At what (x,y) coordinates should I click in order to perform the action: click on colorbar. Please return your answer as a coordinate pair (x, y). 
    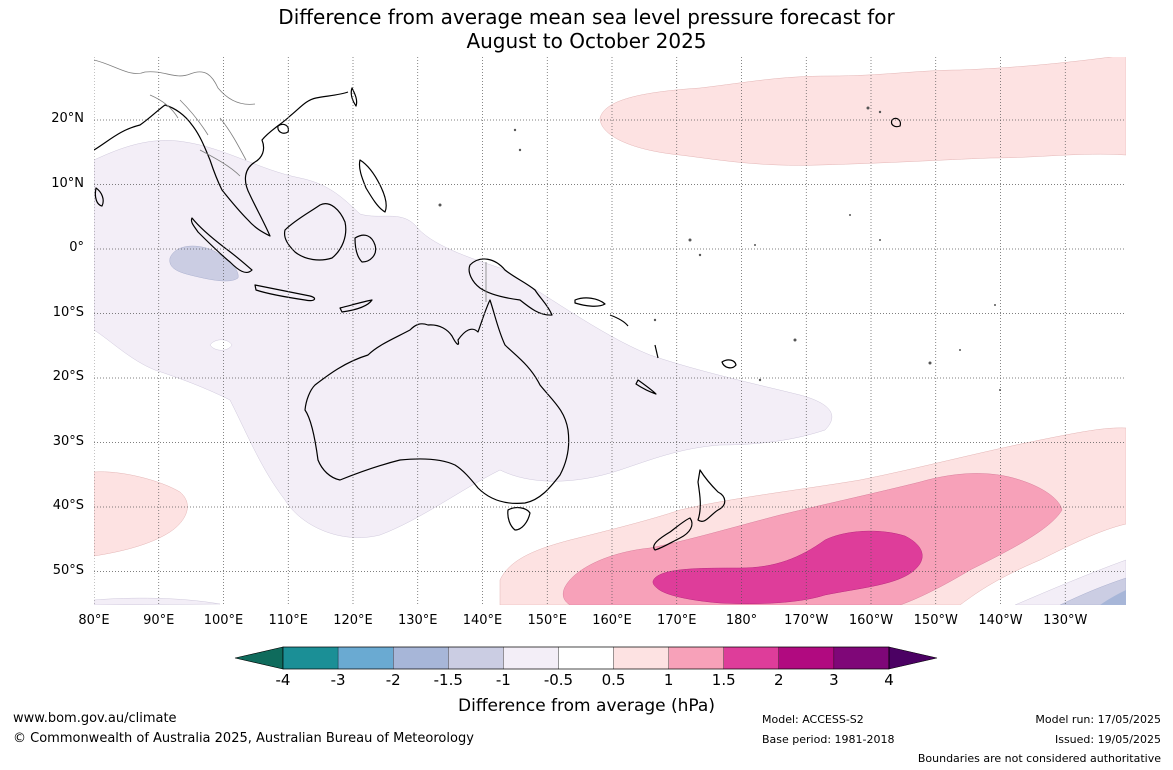
    Looking at the image, I should click on (586, 658).